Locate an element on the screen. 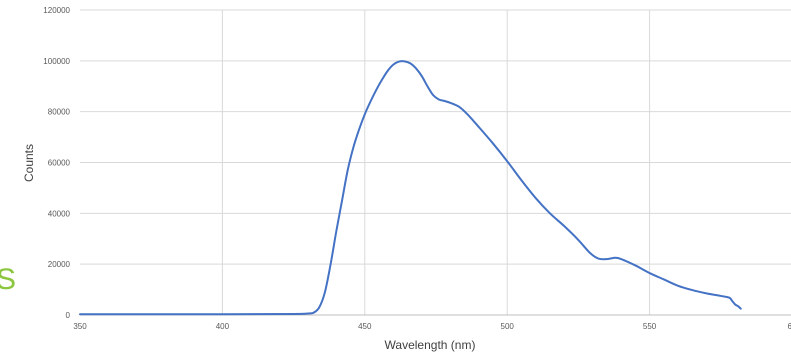 This screenshot has width=791, height=355. x-axis-title: Wavelength (nm) is located at coordinates (430, 345).